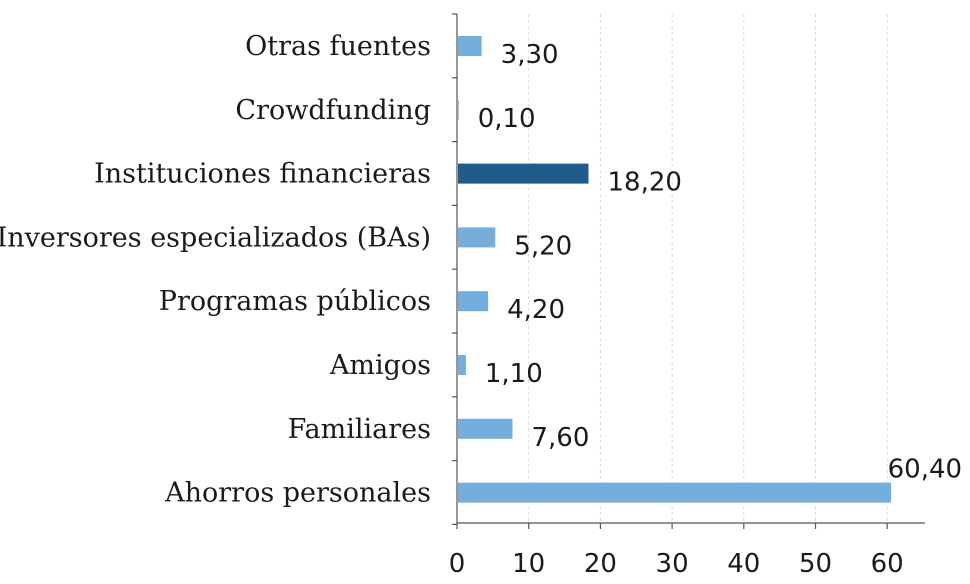  What do you see at coordinates (644, 183) in the screenshot?
I see `value-label-2: 18,20` at bounding box center [644, 183].